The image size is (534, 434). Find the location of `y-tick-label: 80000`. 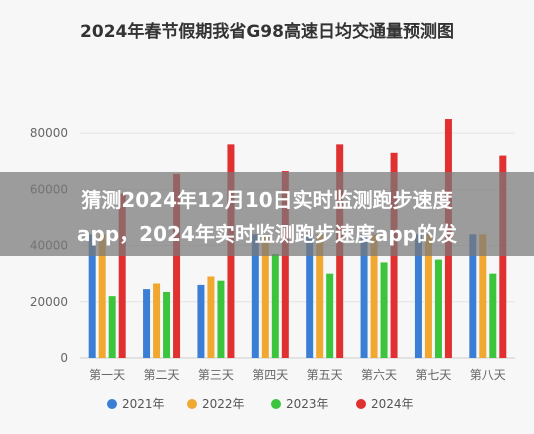

y-tick-label: 80000 is located at coordinates (49, 133).